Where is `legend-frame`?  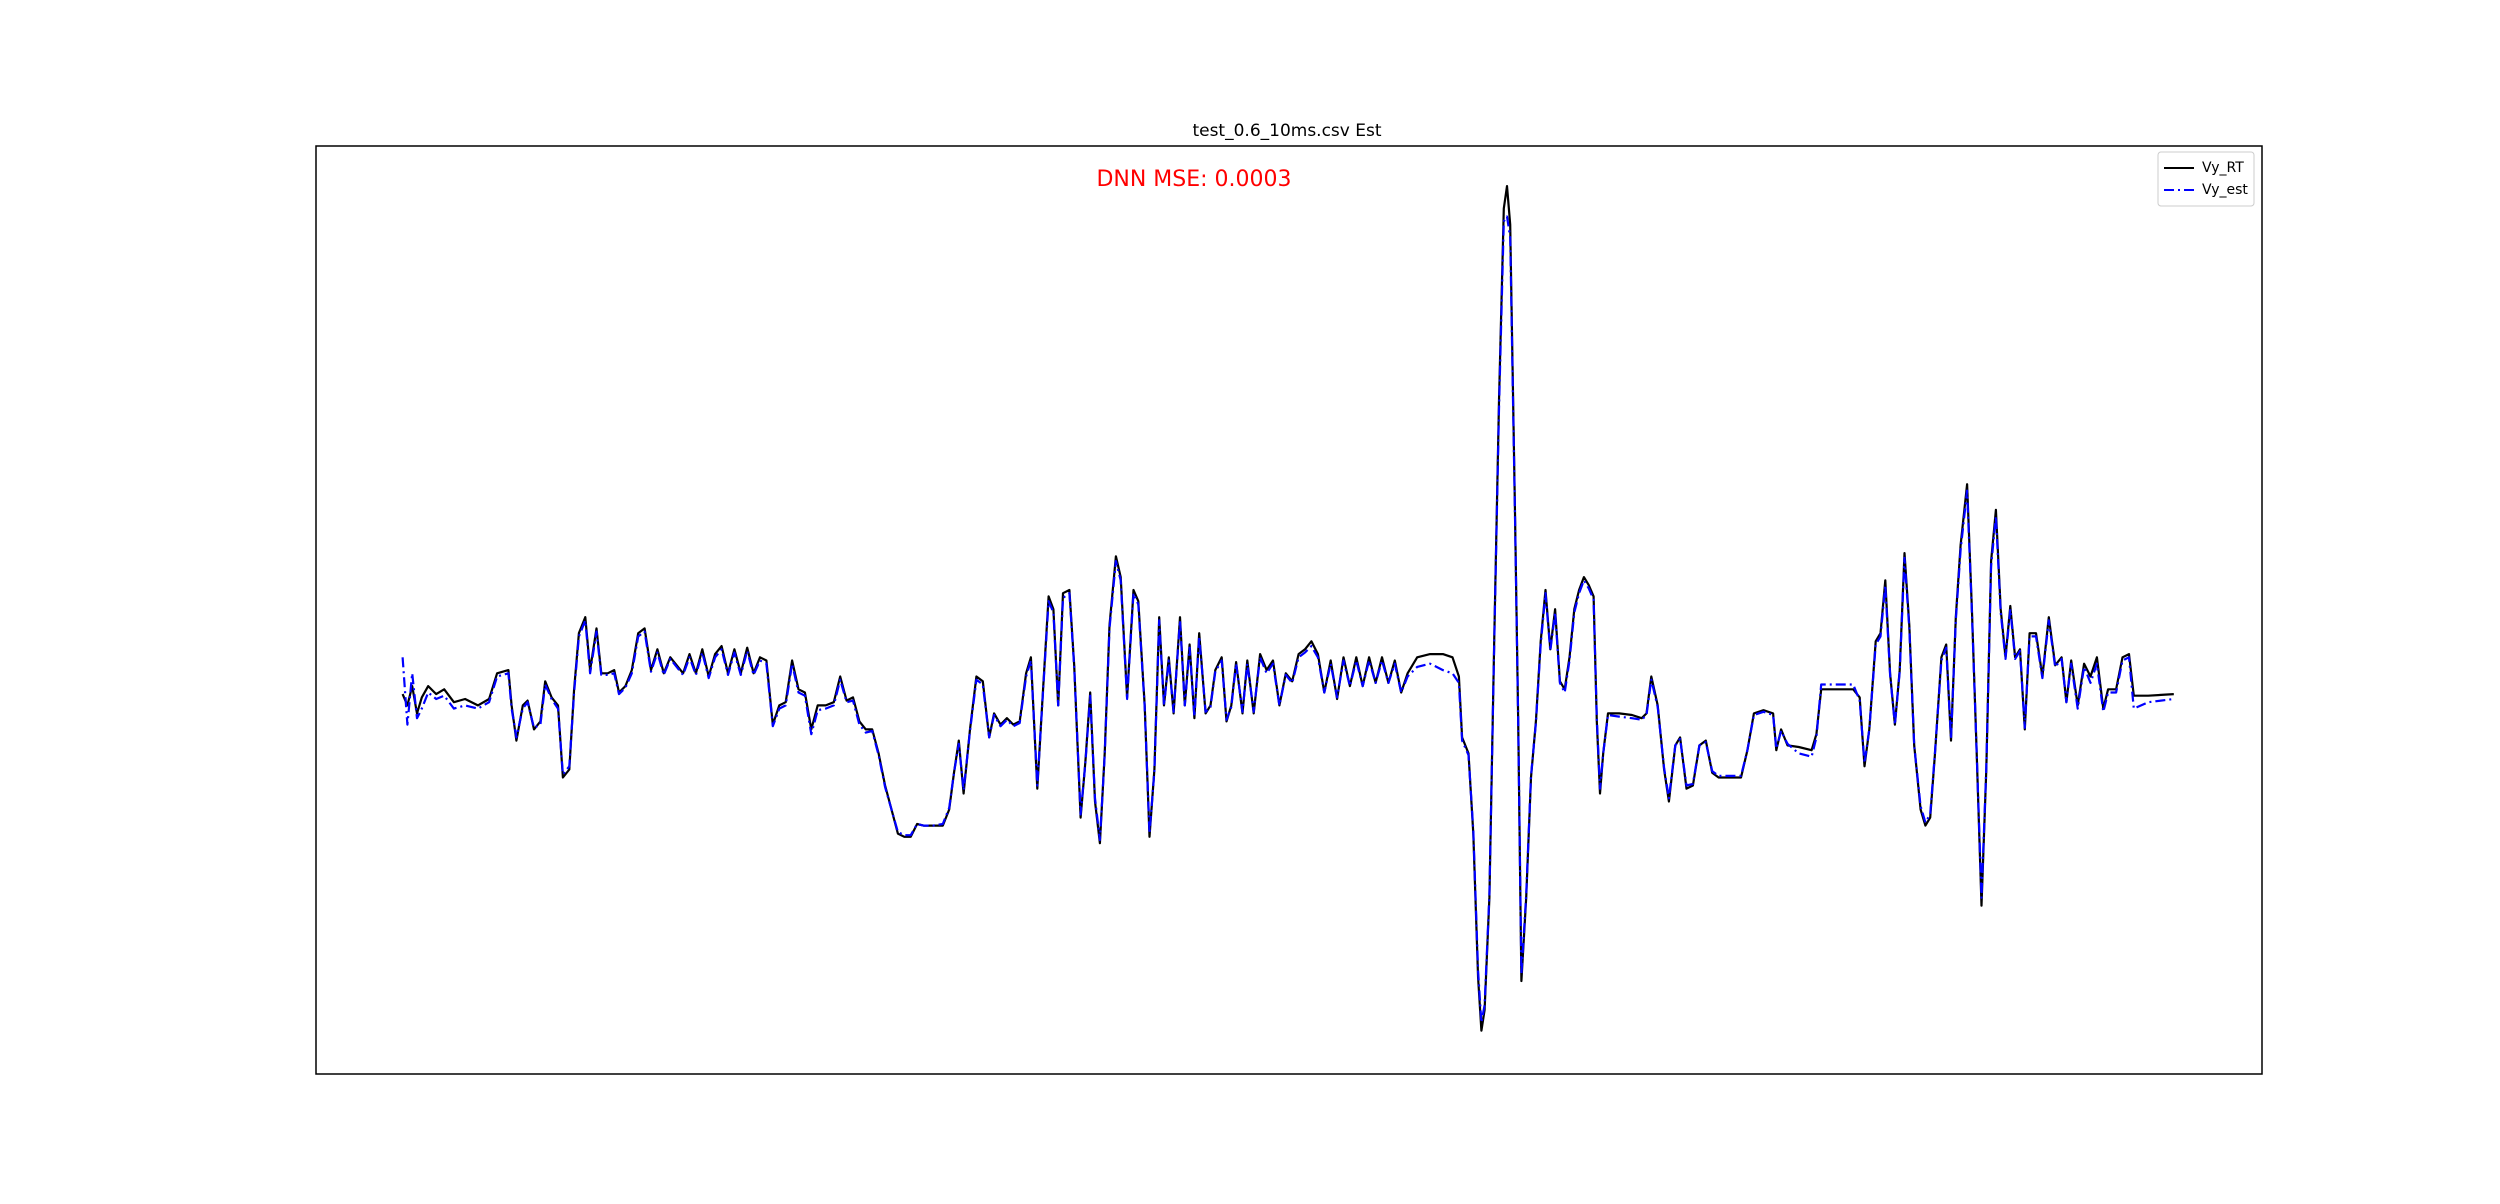 legend-frame is located at coordinates (2206, 179).